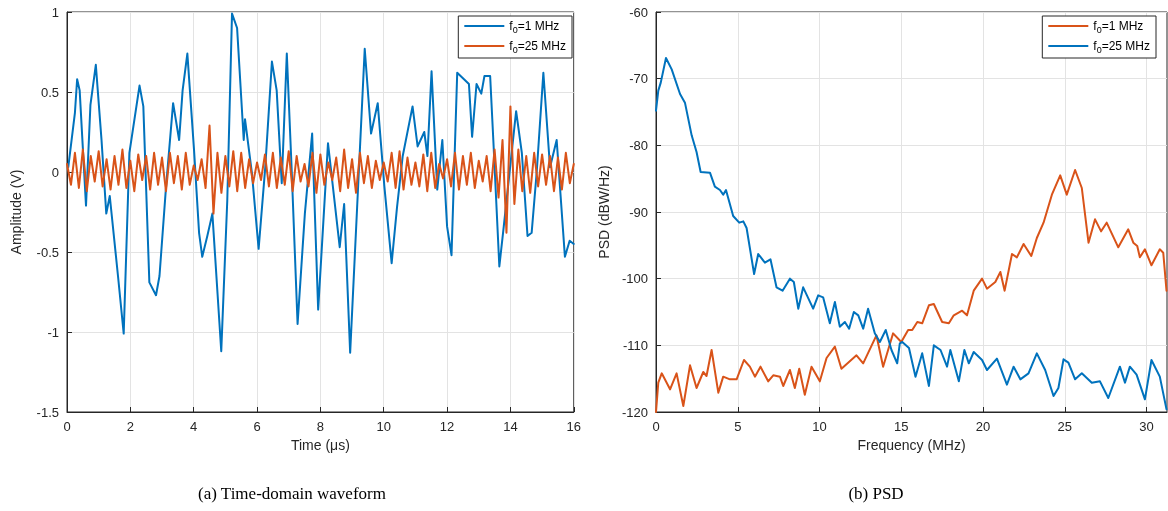 This screenshot has height=511, width=1168. What do you see at coordinates (47, 252) in the screenshot?
I see `y-tick-label: -0.5` at bounding box center [47, 252].